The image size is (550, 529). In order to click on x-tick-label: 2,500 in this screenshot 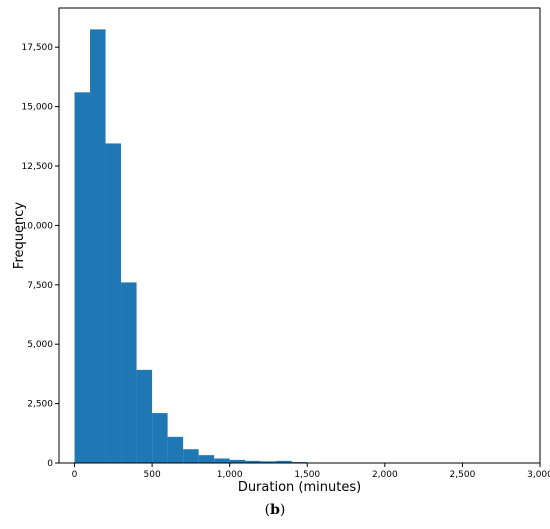, I will do `click(463, 475)`.